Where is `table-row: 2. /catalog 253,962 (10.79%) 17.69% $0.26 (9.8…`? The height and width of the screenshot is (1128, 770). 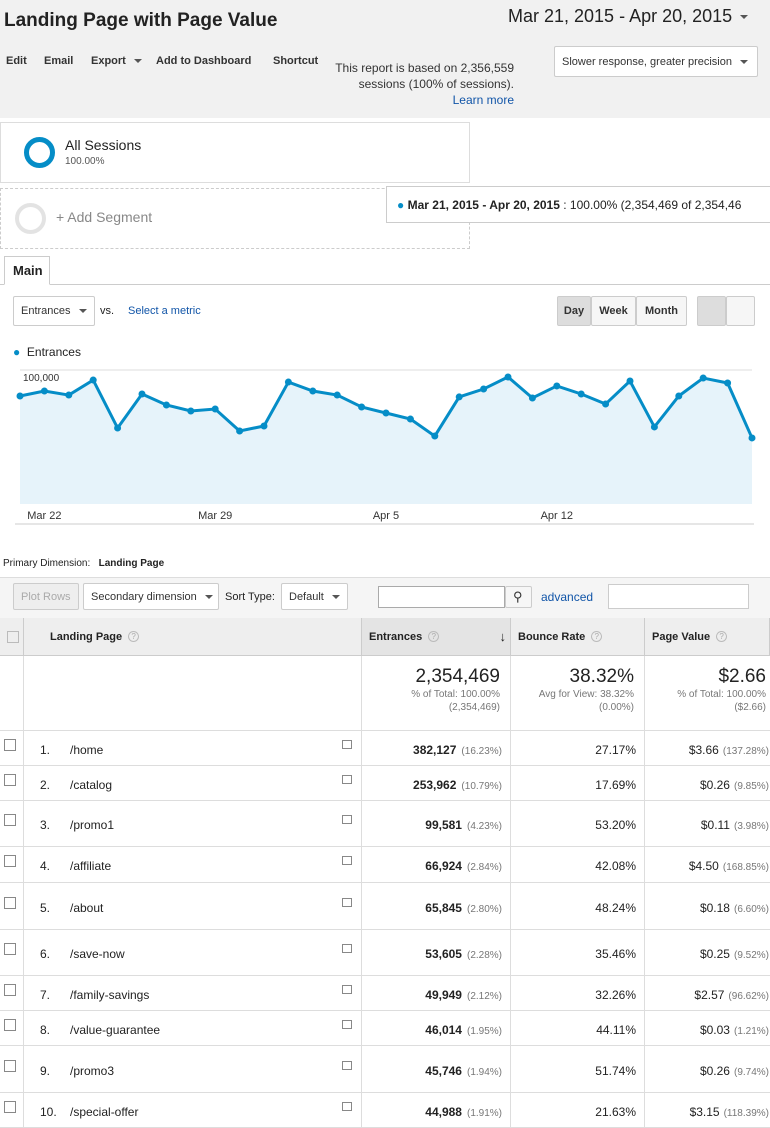
table-row: 2. /catalog 253,962 (10.79%) 17.69% $0.26 (9.8… is located at coordinates (385, 783).